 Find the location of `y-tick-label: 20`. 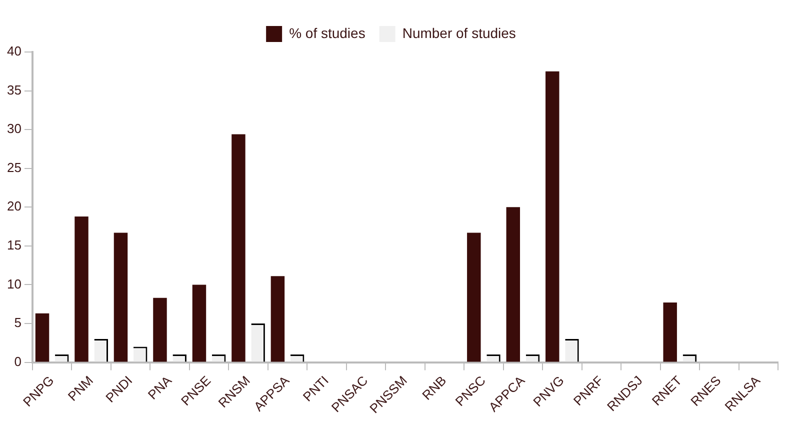

y-tick-label: 20 is located at coordinates (14, 206).